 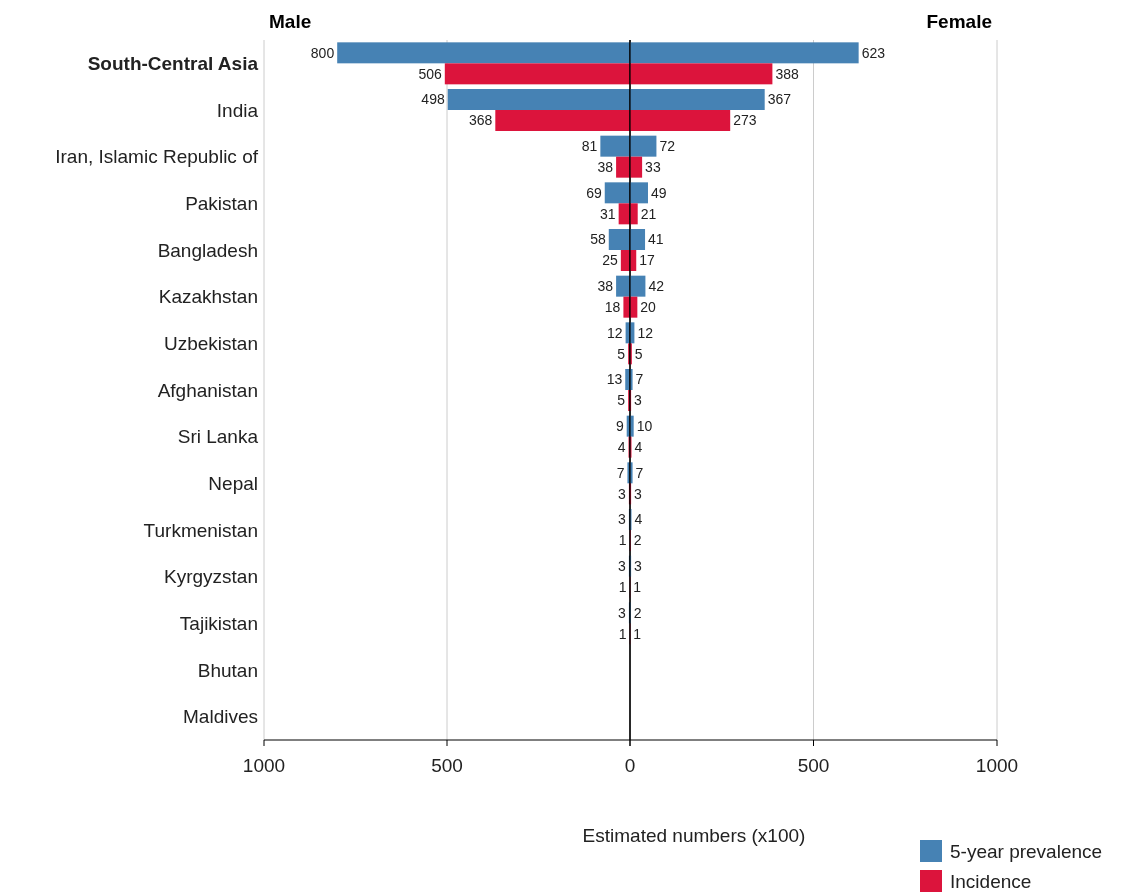 What do you see at coordinates (779, 99) in the screenshot?
I see `data-label: 367` at bounding box center [779, 99].